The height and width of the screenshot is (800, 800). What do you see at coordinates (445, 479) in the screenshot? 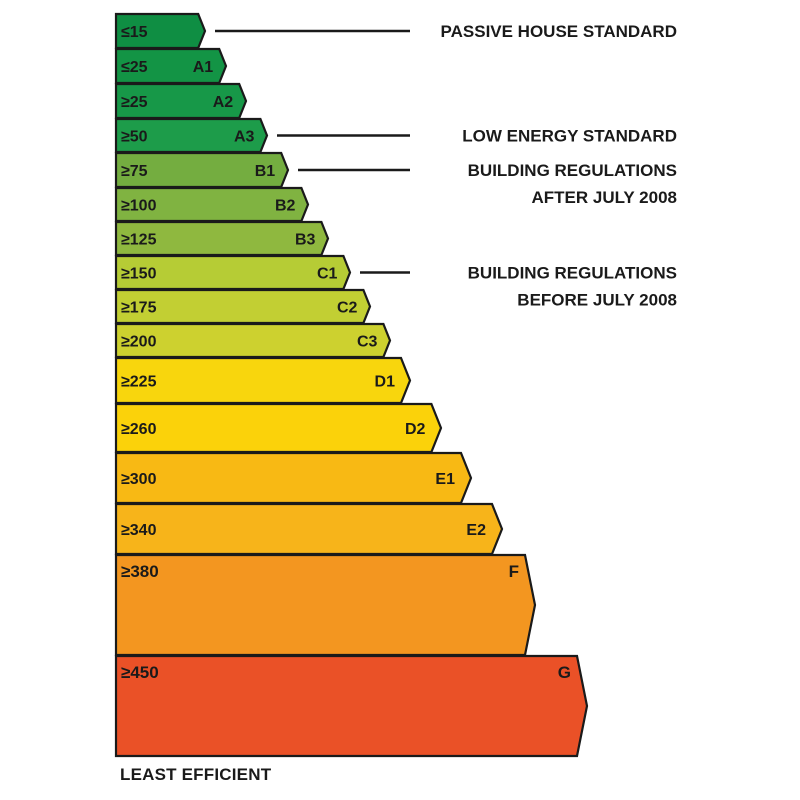
I see `band-grade-label: E1` at bounding box center [445, 479].